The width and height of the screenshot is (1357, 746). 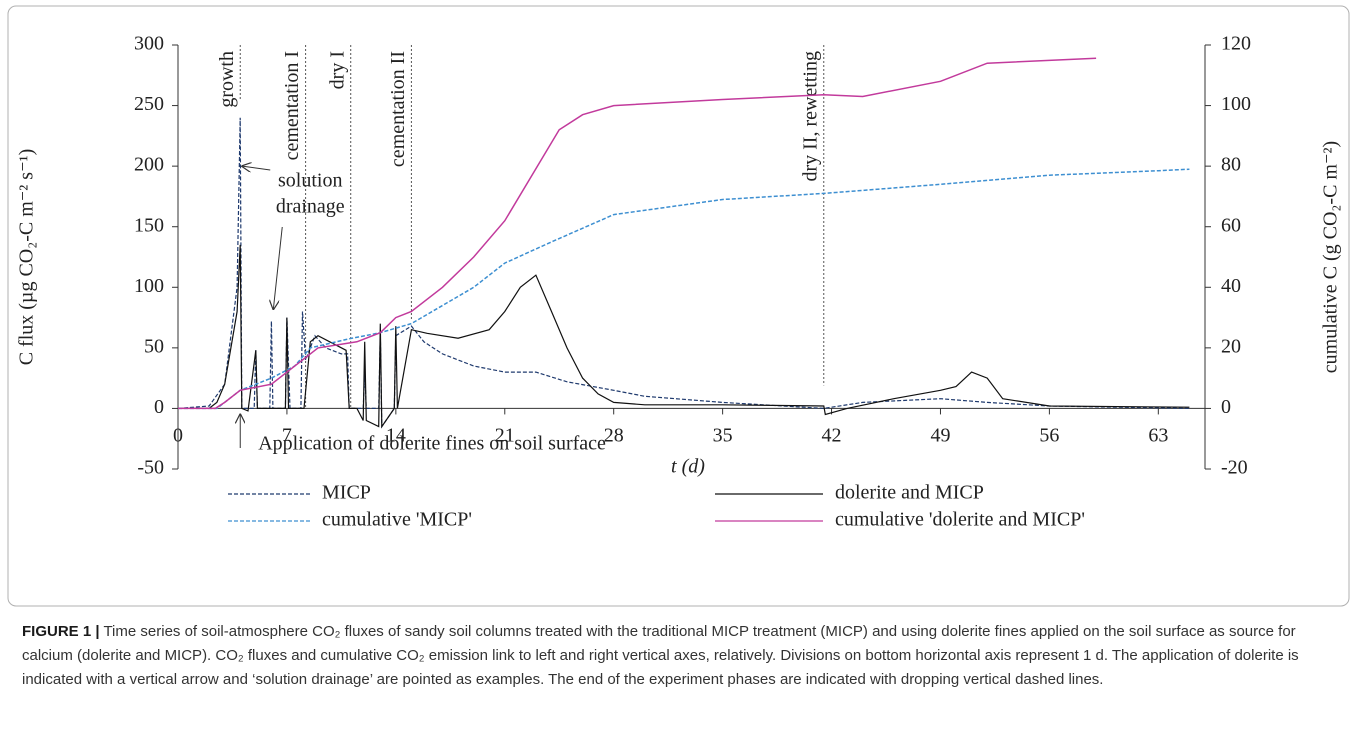 What do you see at coordinates (614, 436) in the screenshot?
I see `x-tick-label: 28` at bounding box center [614, 436].